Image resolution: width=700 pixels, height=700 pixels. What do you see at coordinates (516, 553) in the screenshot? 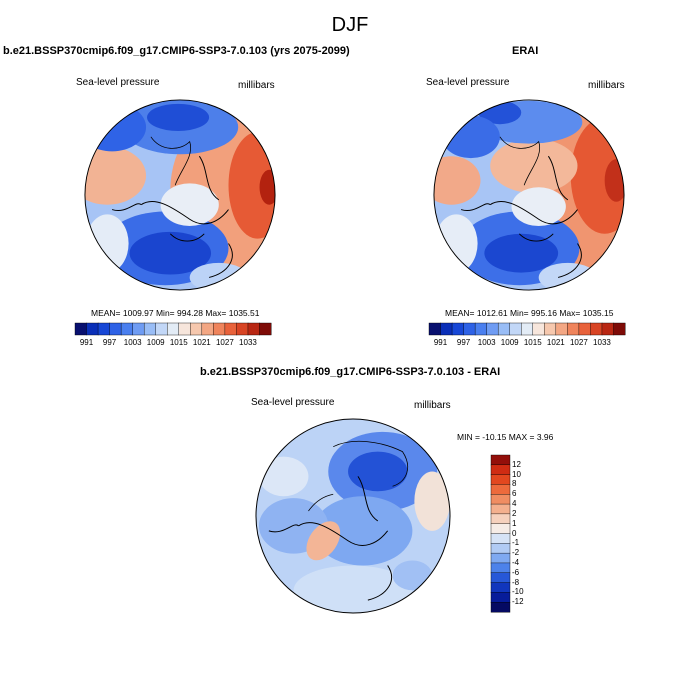
I see `colorbar-tick-label: -2` at bounding box center [516, 553].